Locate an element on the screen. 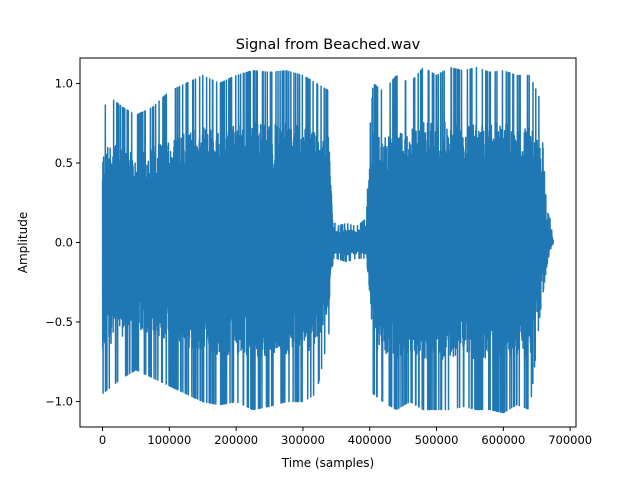  x-tick-label: 600000 is located at coordinates (503, 440).